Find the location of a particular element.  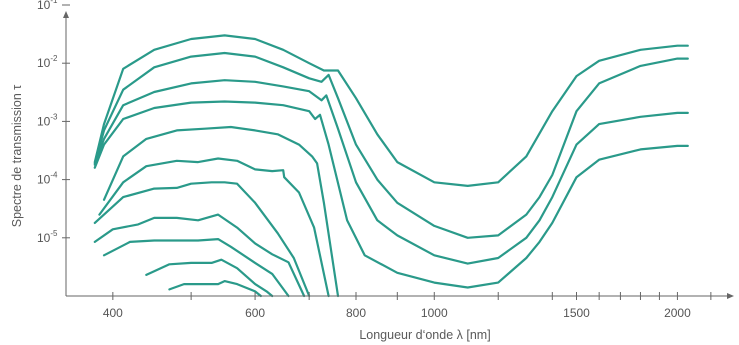

x-tick-label: 2000 is located at coordinates (677, 313).